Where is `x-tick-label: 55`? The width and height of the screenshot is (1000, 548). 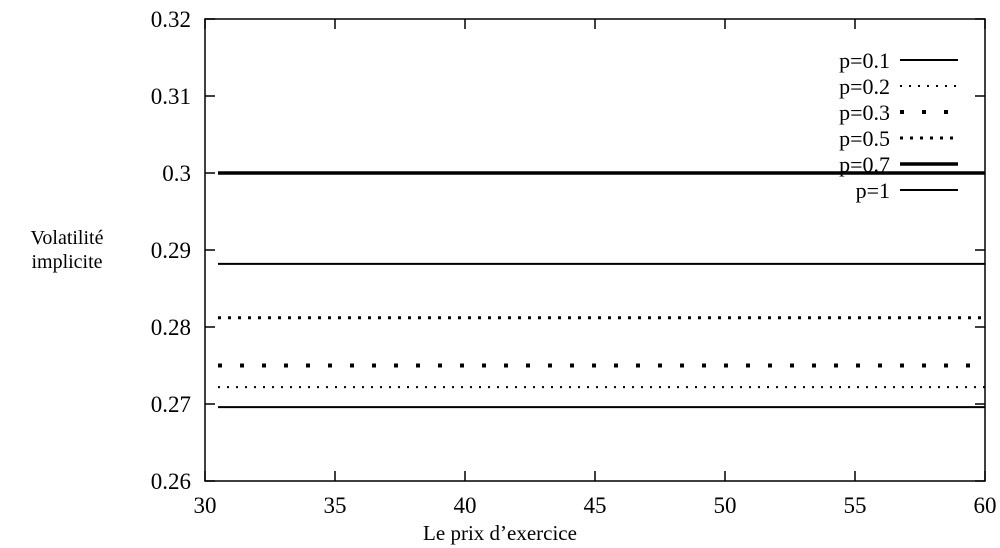 x-tick-label: 55 is located at coordinates (855, 505).